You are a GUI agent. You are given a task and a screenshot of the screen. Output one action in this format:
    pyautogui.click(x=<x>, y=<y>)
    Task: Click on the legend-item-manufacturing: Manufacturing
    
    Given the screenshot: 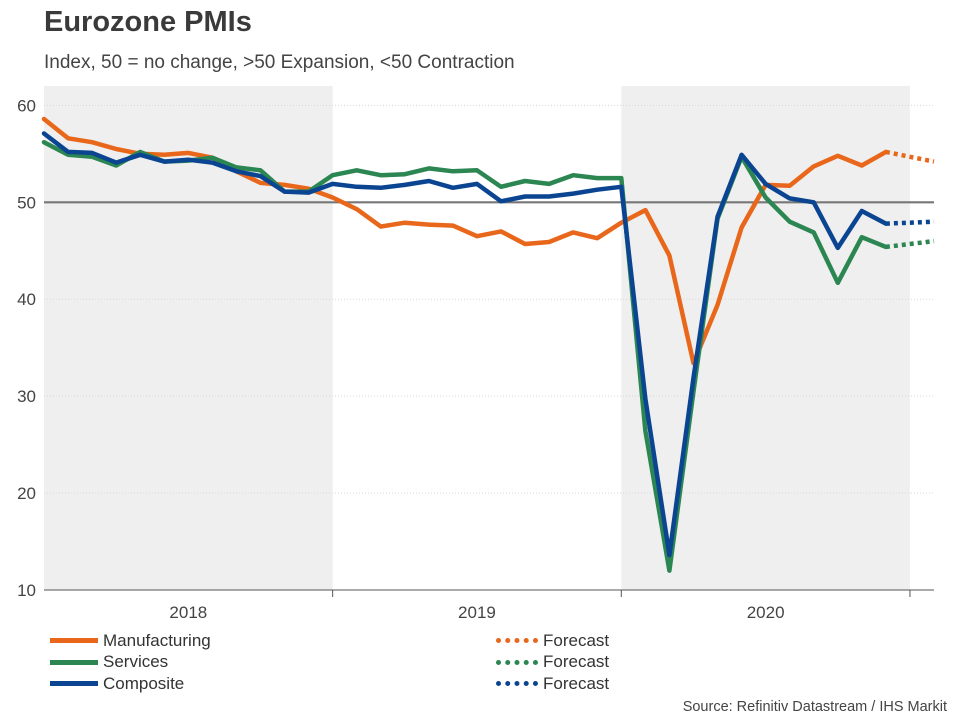 What is the action you would take?
    pyautogui.click(x=130, y=641)
    